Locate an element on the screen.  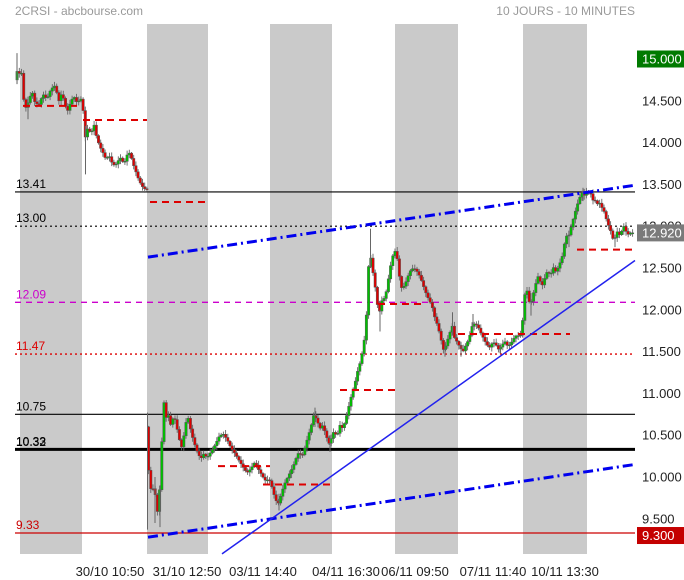
level-label-10.33: 10.33 is located at coordinates (31, 441).